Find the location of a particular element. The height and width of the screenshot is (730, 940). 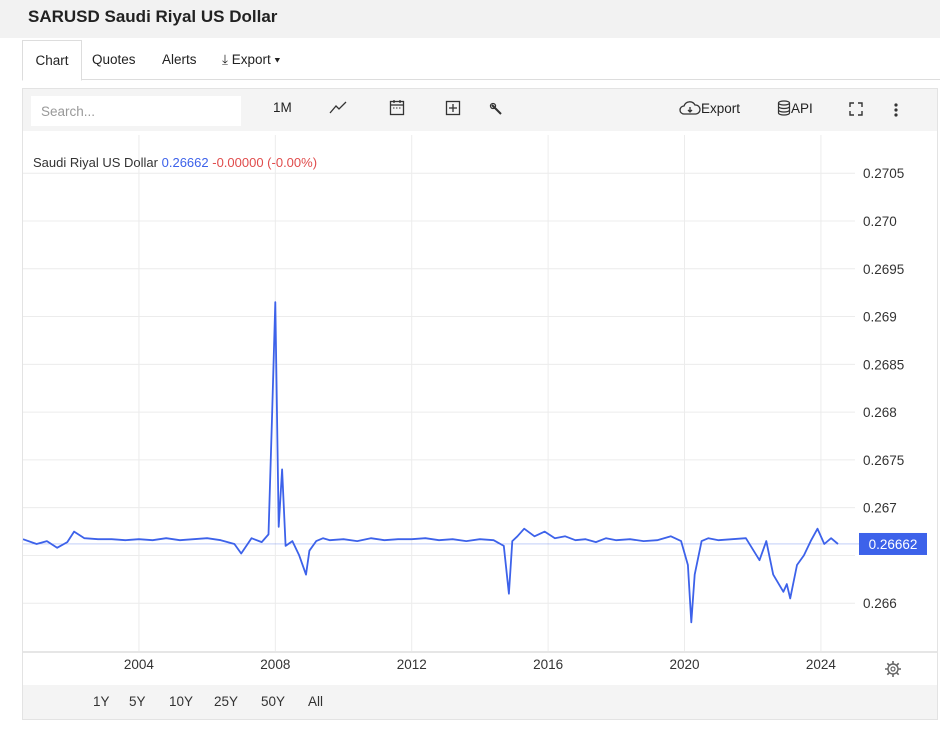

range-selector: 1Y 5Y 10Y 25Y 50Y All is located at coordinates (480, 702).